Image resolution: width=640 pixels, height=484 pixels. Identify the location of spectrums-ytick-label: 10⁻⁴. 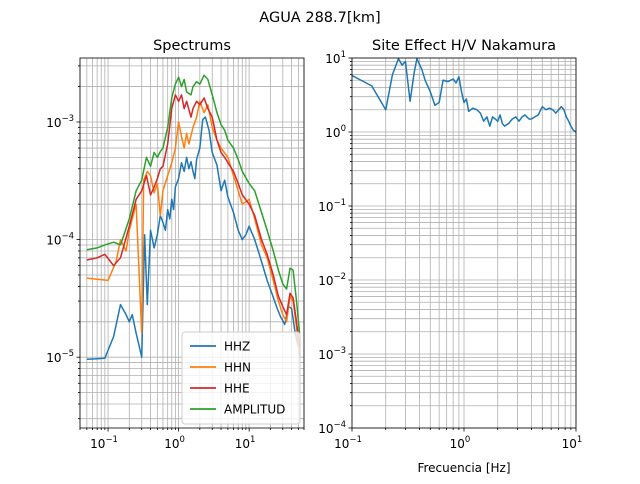
(60, 240).